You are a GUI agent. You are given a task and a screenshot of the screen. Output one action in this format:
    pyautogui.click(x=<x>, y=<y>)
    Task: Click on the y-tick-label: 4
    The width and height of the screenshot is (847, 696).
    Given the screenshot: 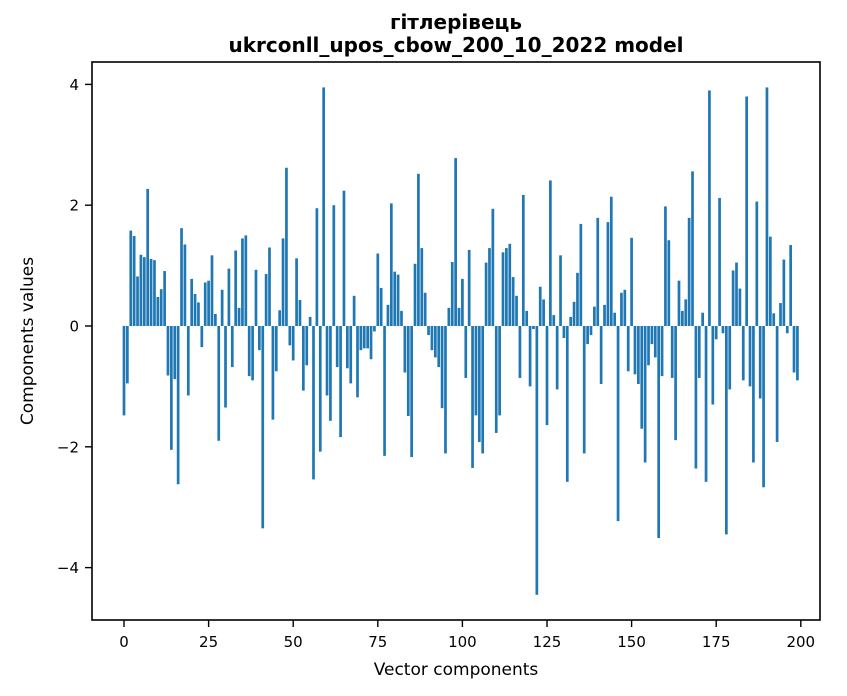 What is the action you would take?
    pyautogui.click(x=74, y=85)
    